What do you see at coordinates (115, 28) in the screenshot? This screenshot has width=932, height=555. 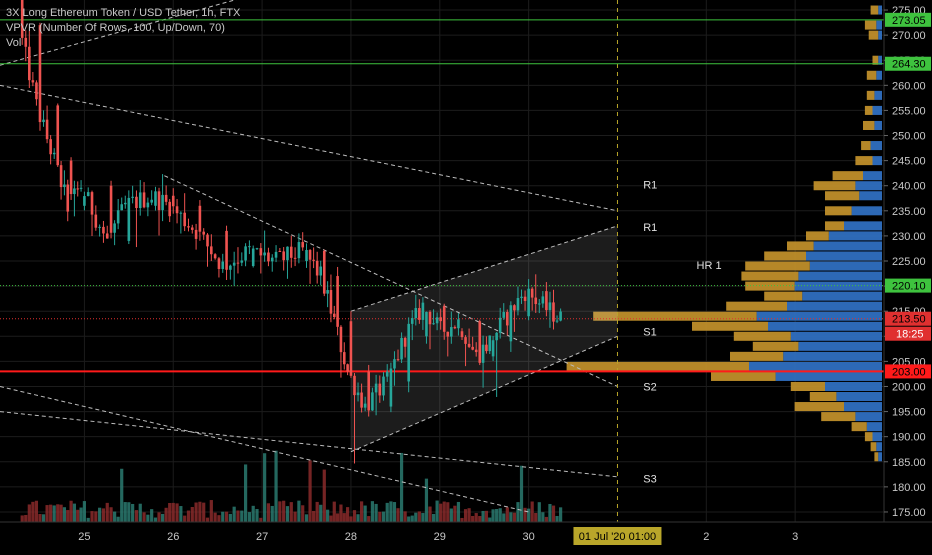 I see `indicator-vpvr: VPVR (Number Of Rows, 100, Up/Down, 70)` at bounding box center [115, 28].